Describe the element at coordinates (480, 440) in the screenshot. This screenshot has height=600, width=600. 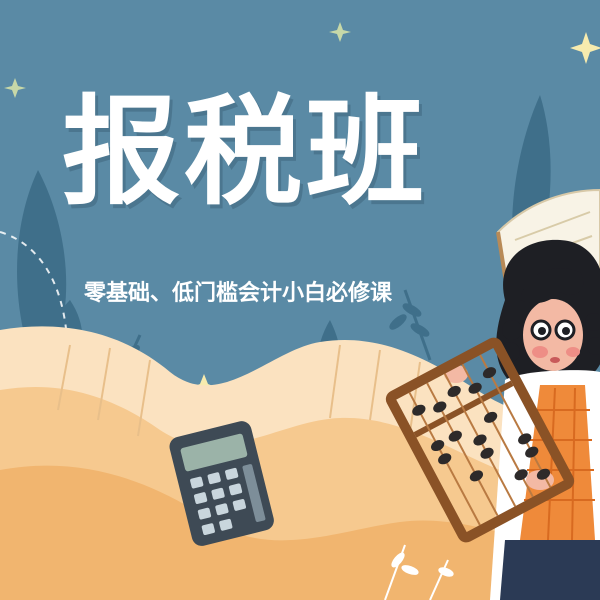
I see `abacus-icon` at that location.